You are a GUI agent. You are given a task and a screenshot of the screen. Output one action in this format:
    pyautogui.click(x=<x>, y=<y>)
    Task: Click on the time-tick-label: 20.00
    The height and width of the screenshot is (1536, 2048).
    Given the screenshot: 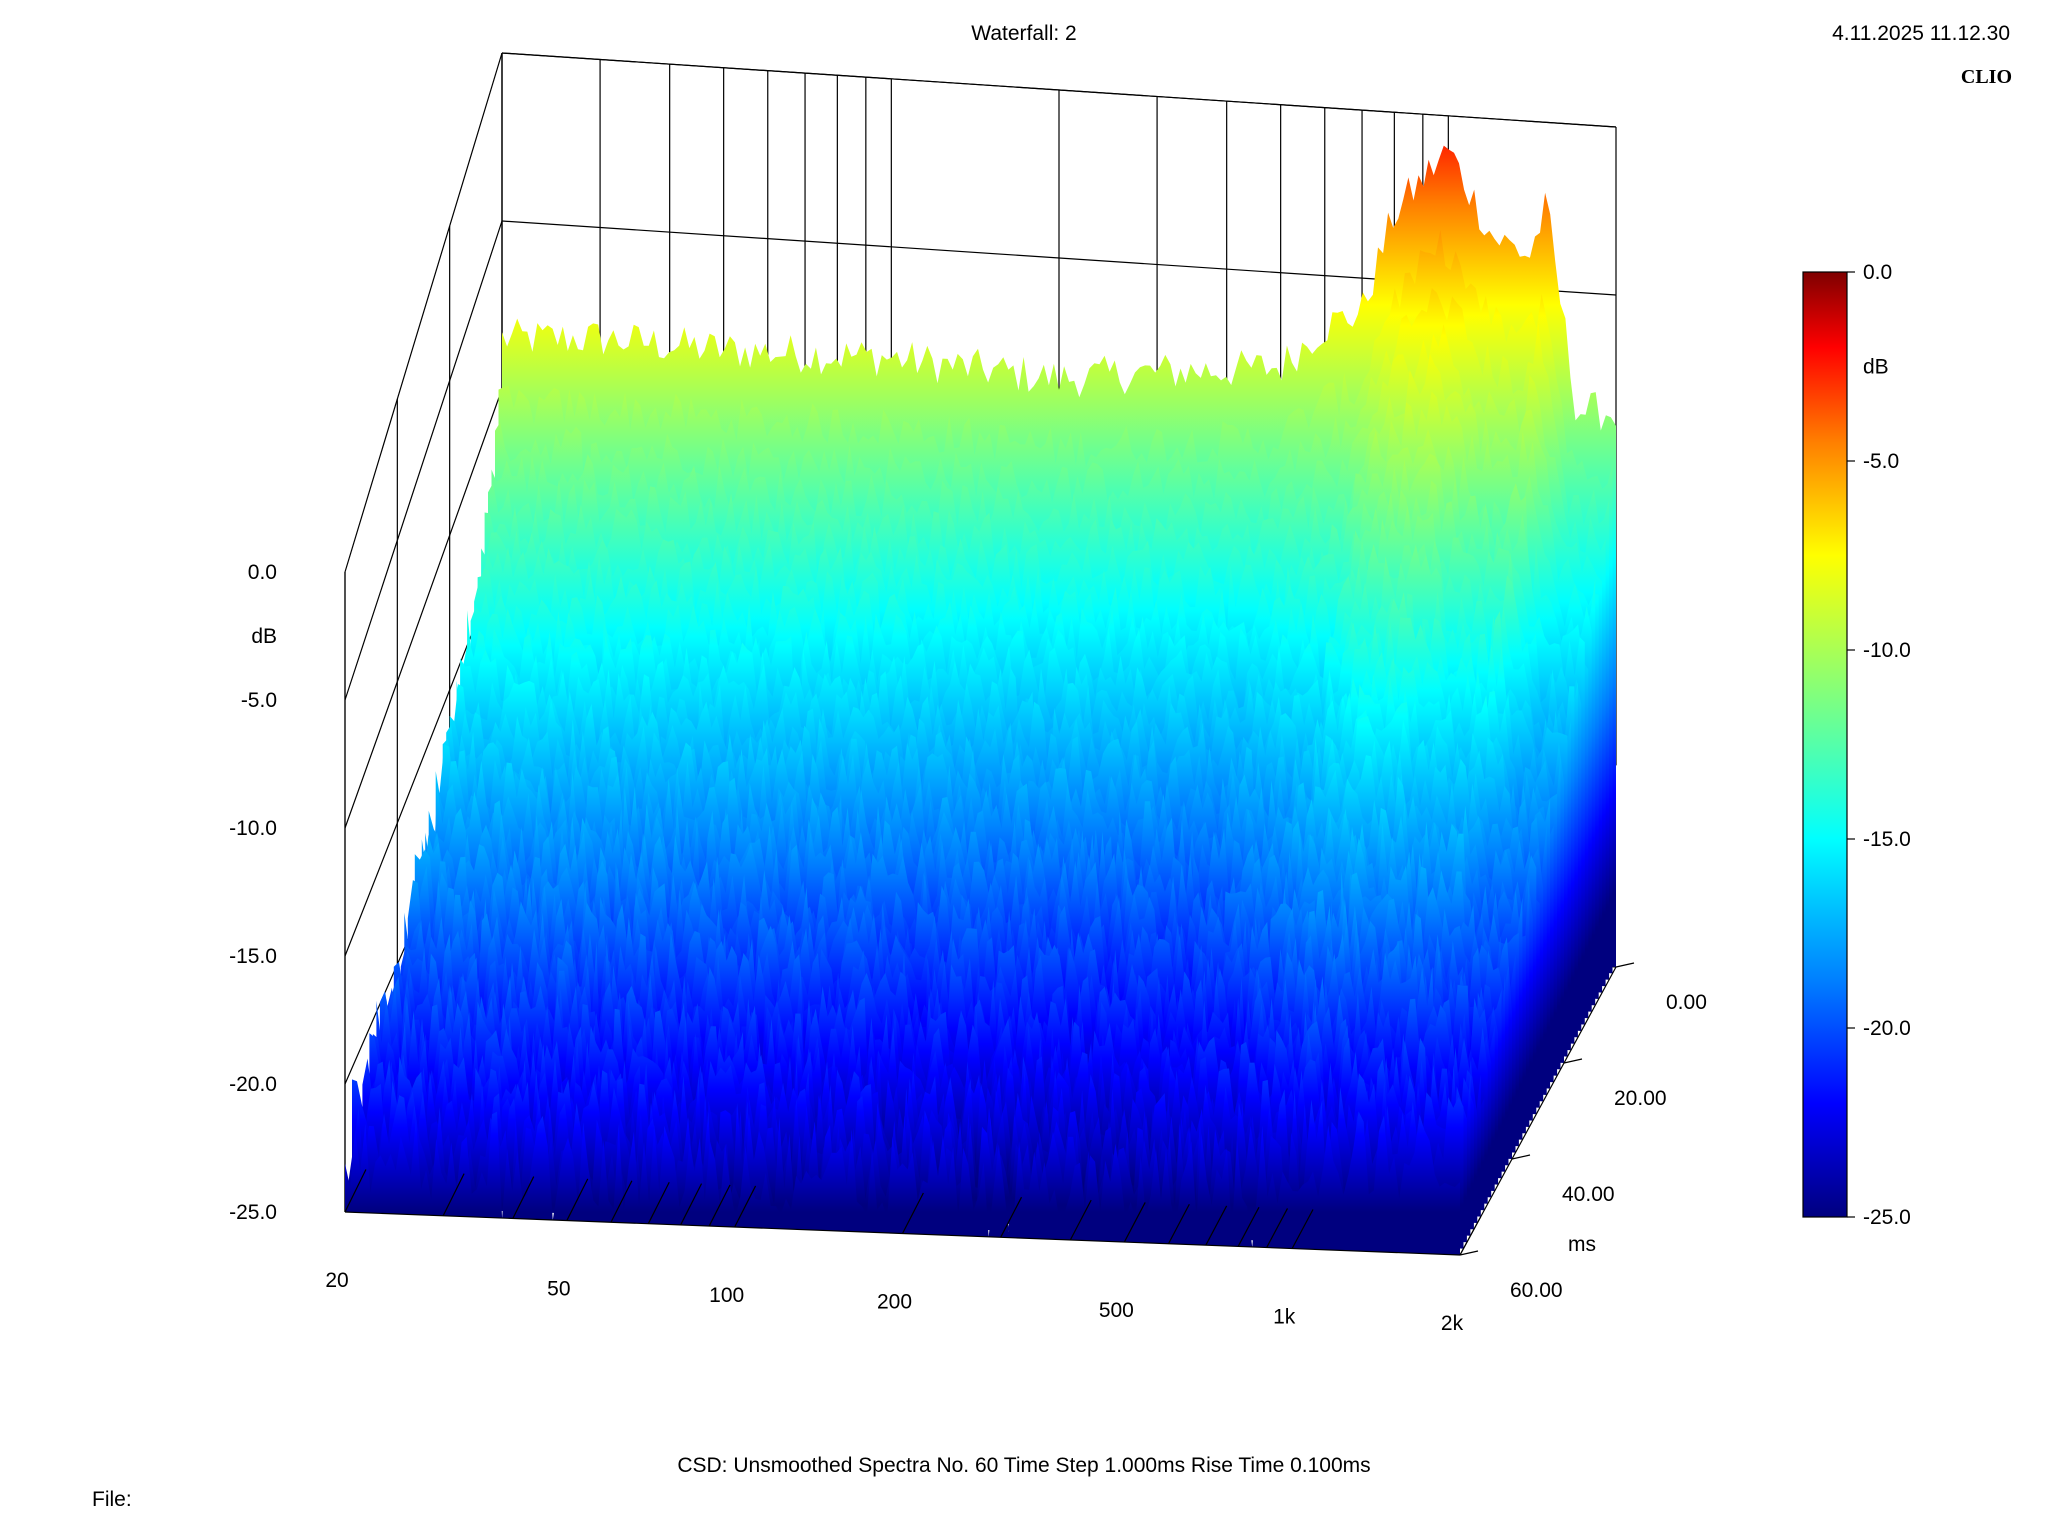 What is the action you would take?
    pyautogui.click(x=1640, y=1098)
    